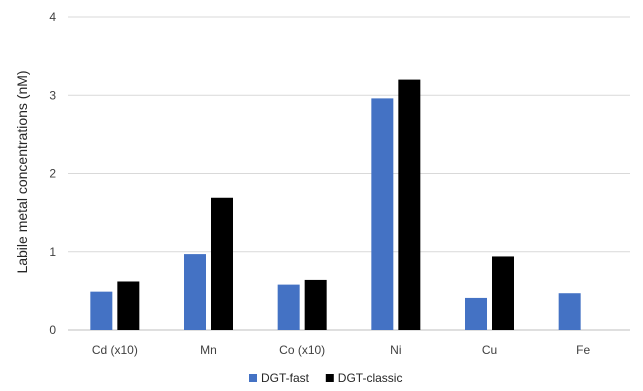 This screenshot has height=391, width=643. I want to click on legend-label-dgt-classic: DGT-classic, so click(370, 378).